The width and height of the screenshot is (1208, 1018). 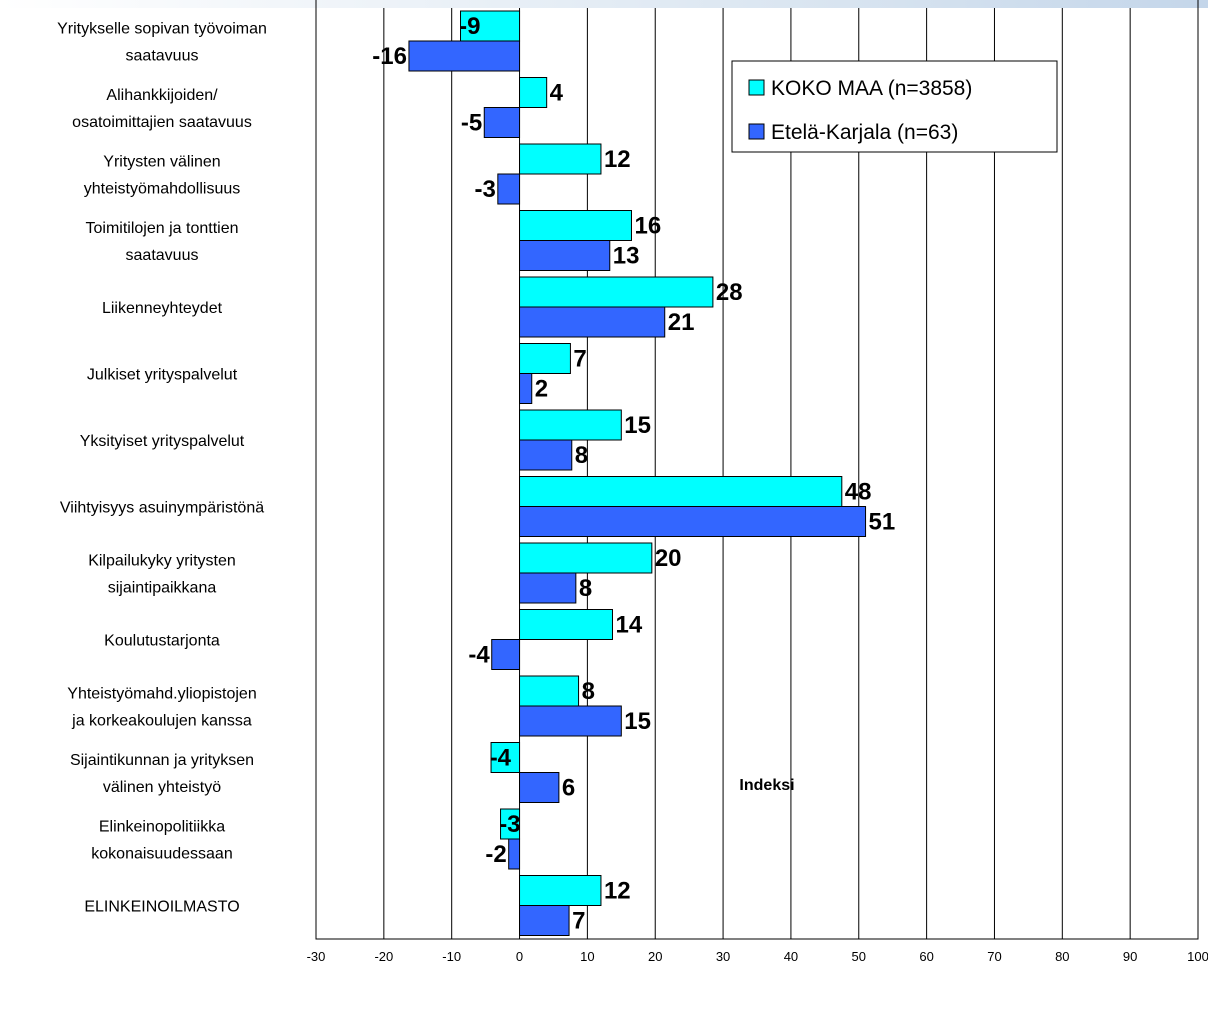 I want to click on category-label: Kilpailukyky yritysten sijaintipaikkana, so click(x=162, y=575).